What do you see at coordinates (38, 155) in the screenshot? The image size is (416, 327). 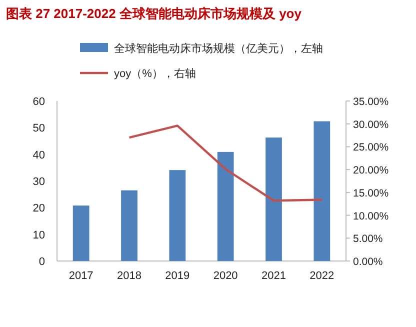 I see `y-tick-label: 40` at bounding box center [38, 155].